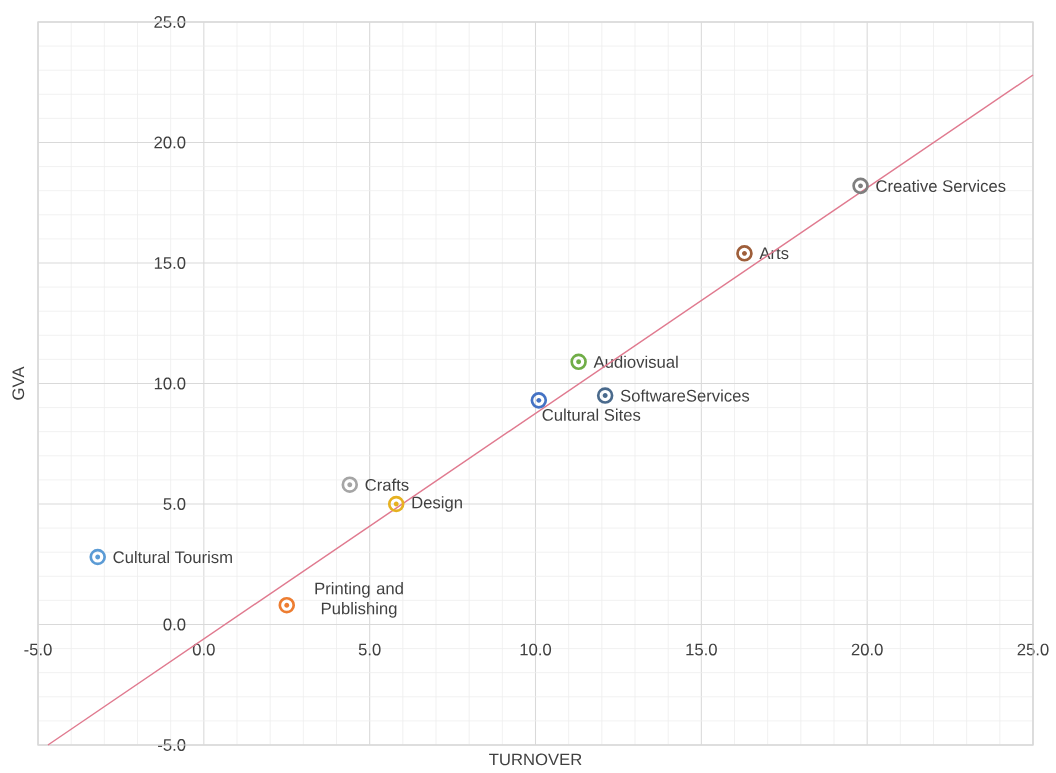 The image size is (1056, 773). I want to click on x-tick-label: -5.0, so click(38, 649).